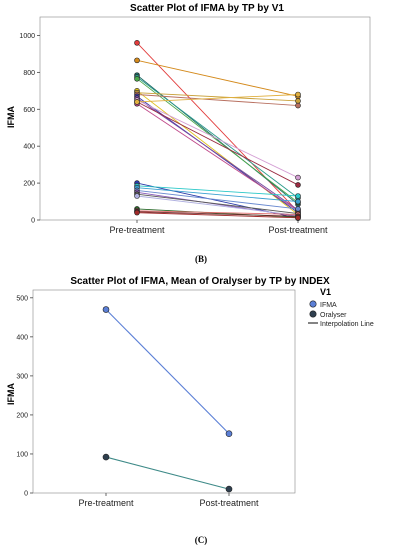 The height and width of the screenshot is (550, 402). Describe the element at coordinates (313, 304) in the screenshot. I see `legend-marker-ifma` at that location.